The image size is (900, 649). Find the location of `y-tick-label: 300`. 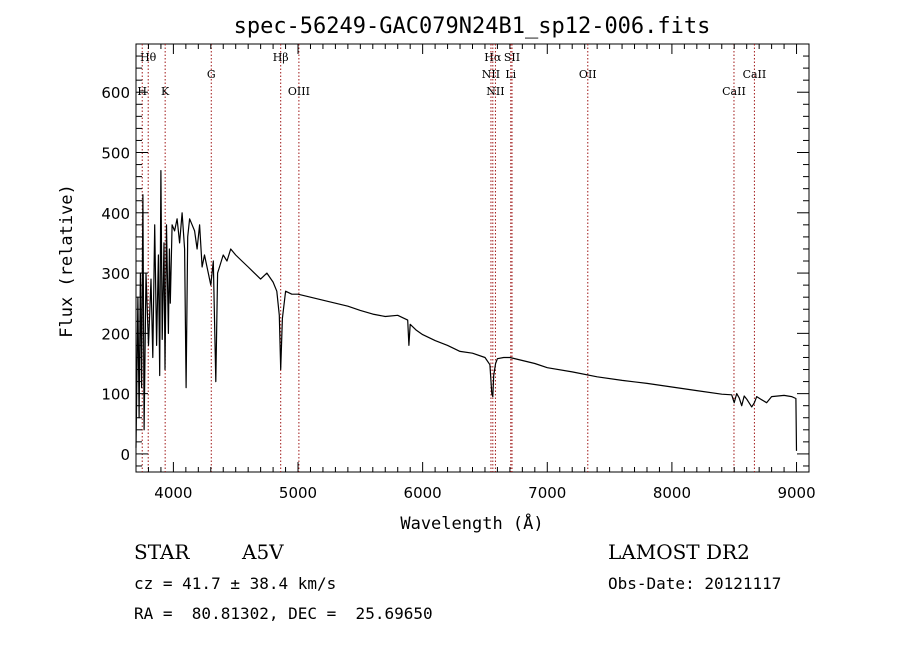

y-tick-label: 300 is located at coordinates (115, 274).